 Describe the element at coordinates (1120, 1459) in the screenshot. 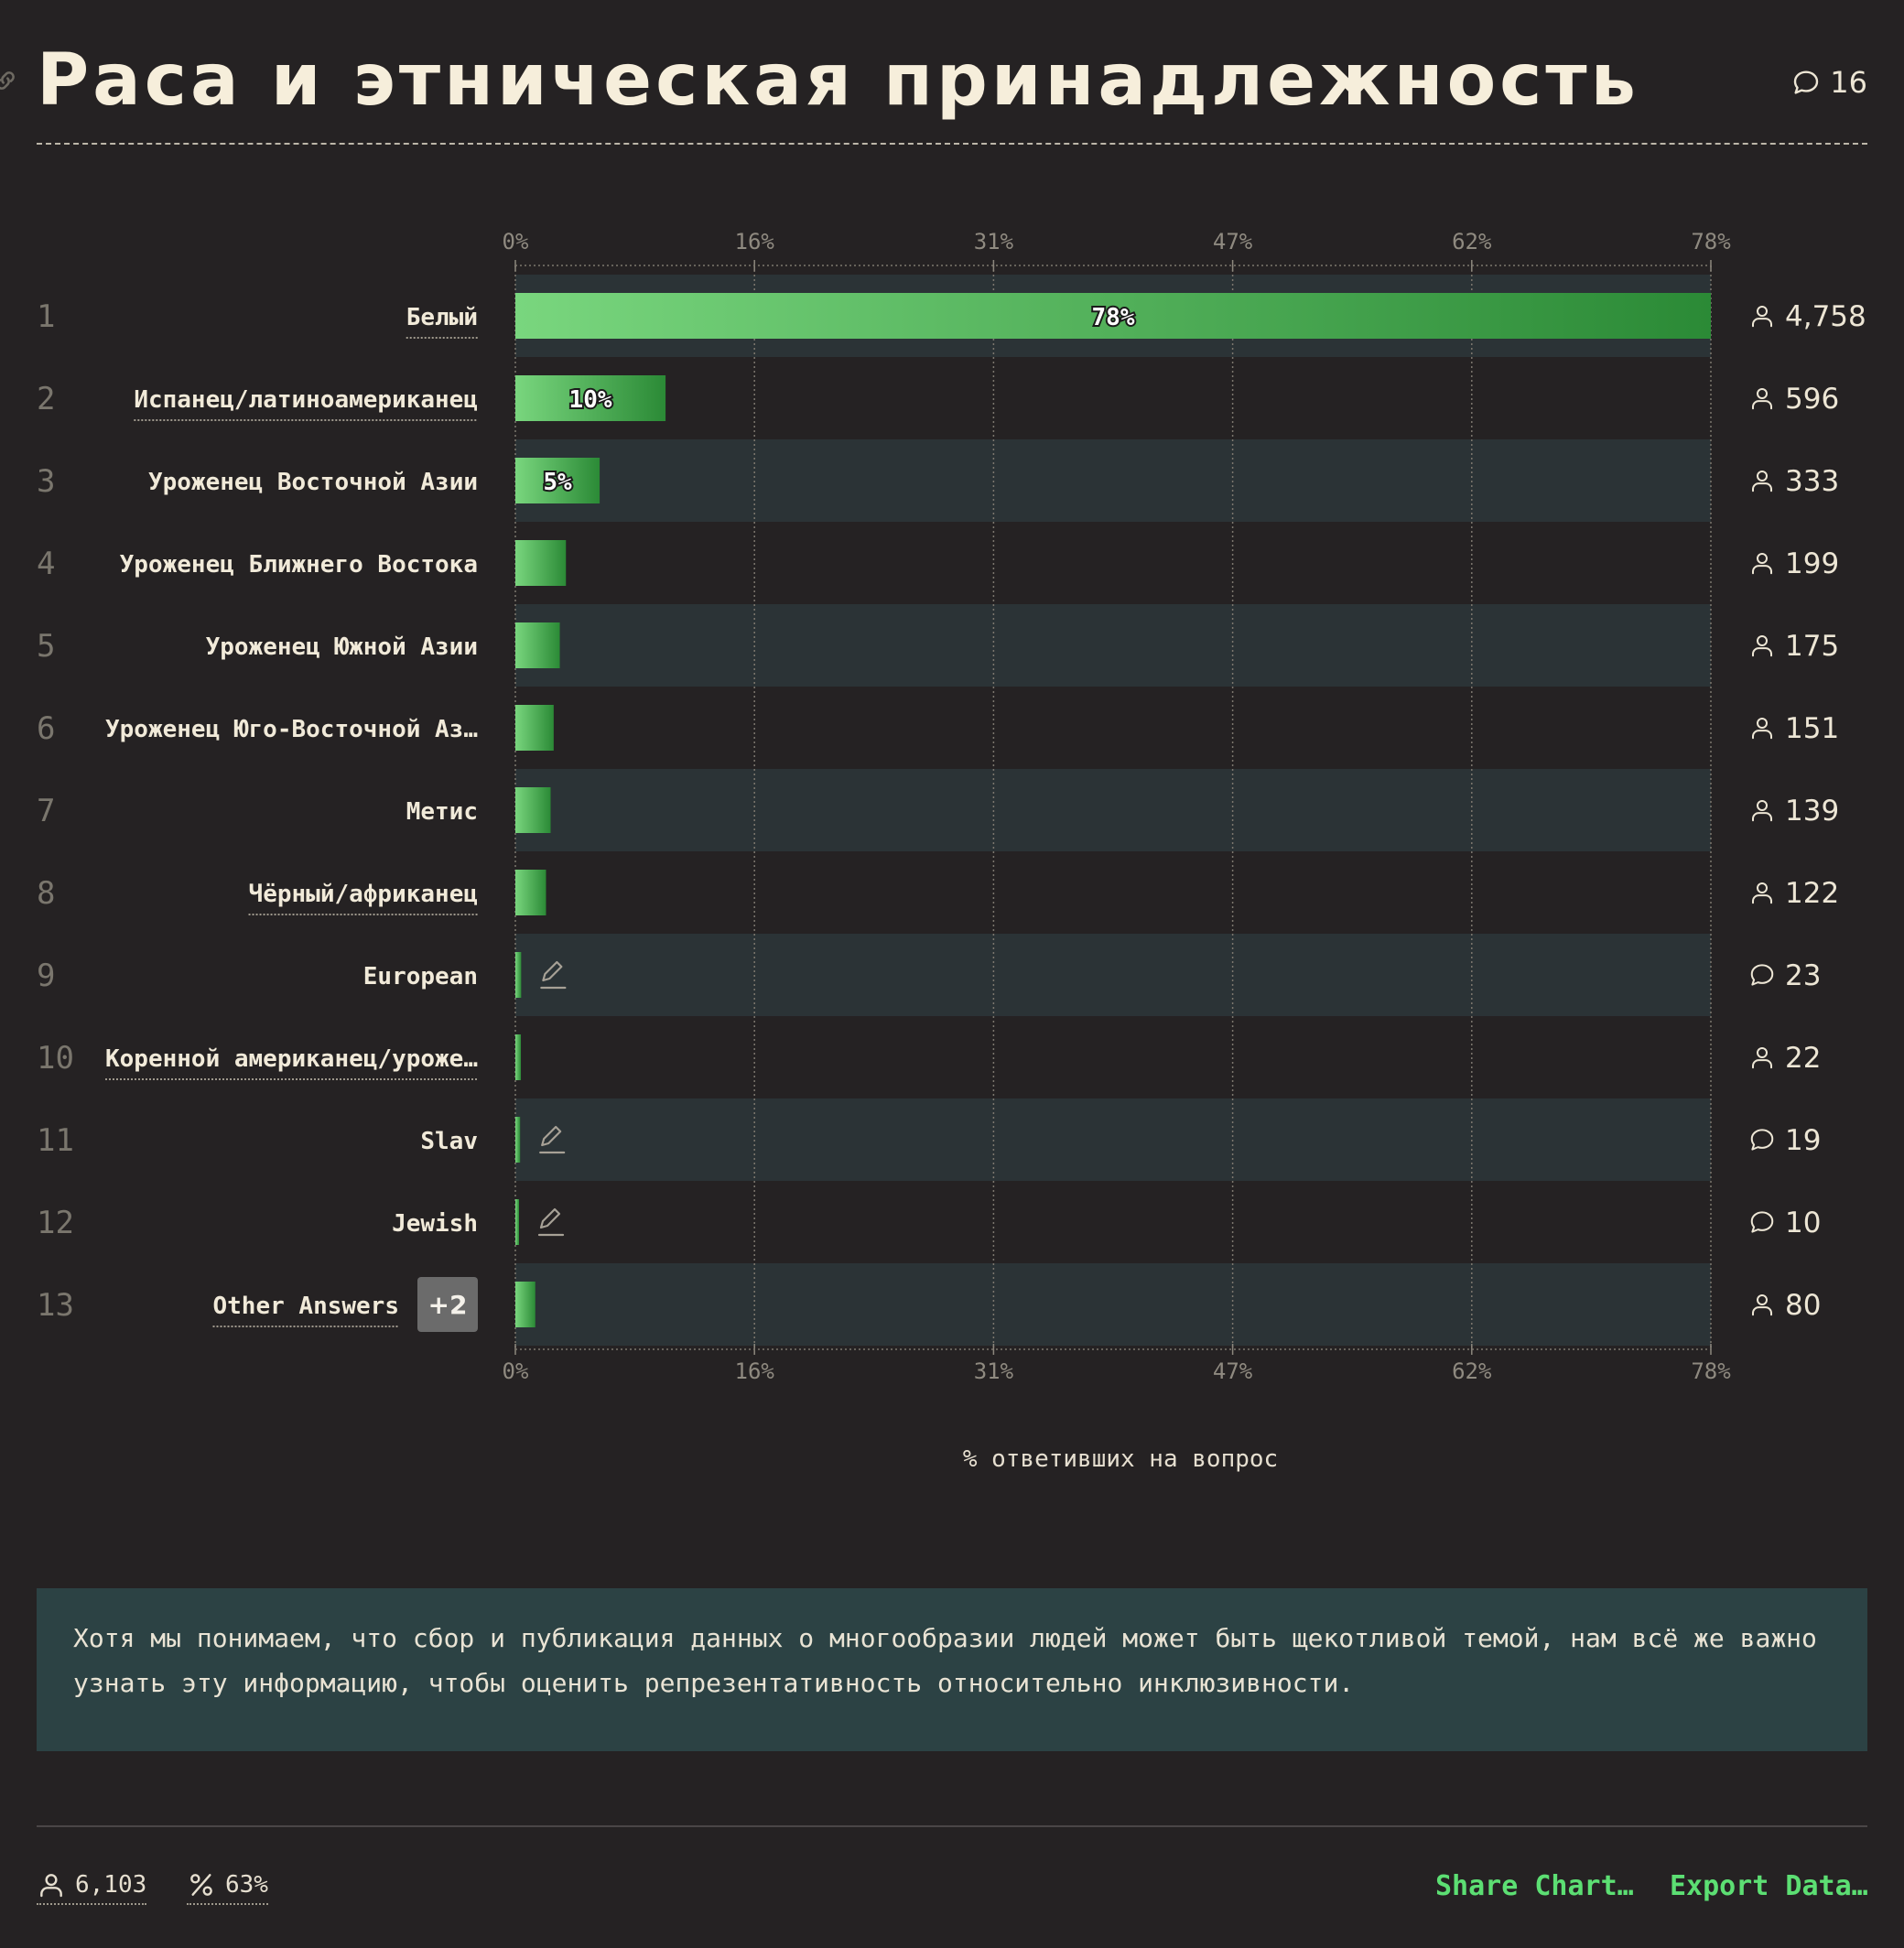

I see `x-axis-label: % ответивших на вопрос` at that location.